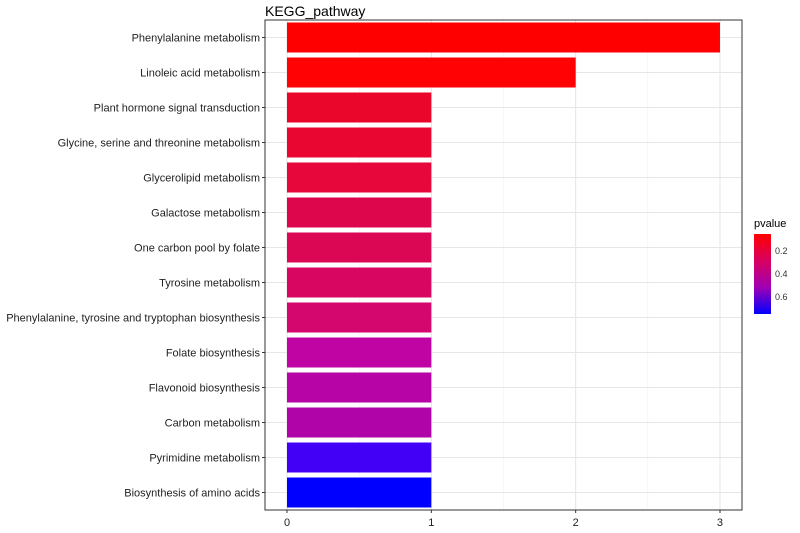 Image resolution: width=800 pixels, height=533 pixels. Describe the element at coordinates (197, 249) in the screenshot. I see `y-tick-label: One carbon pool by folate` at that location.